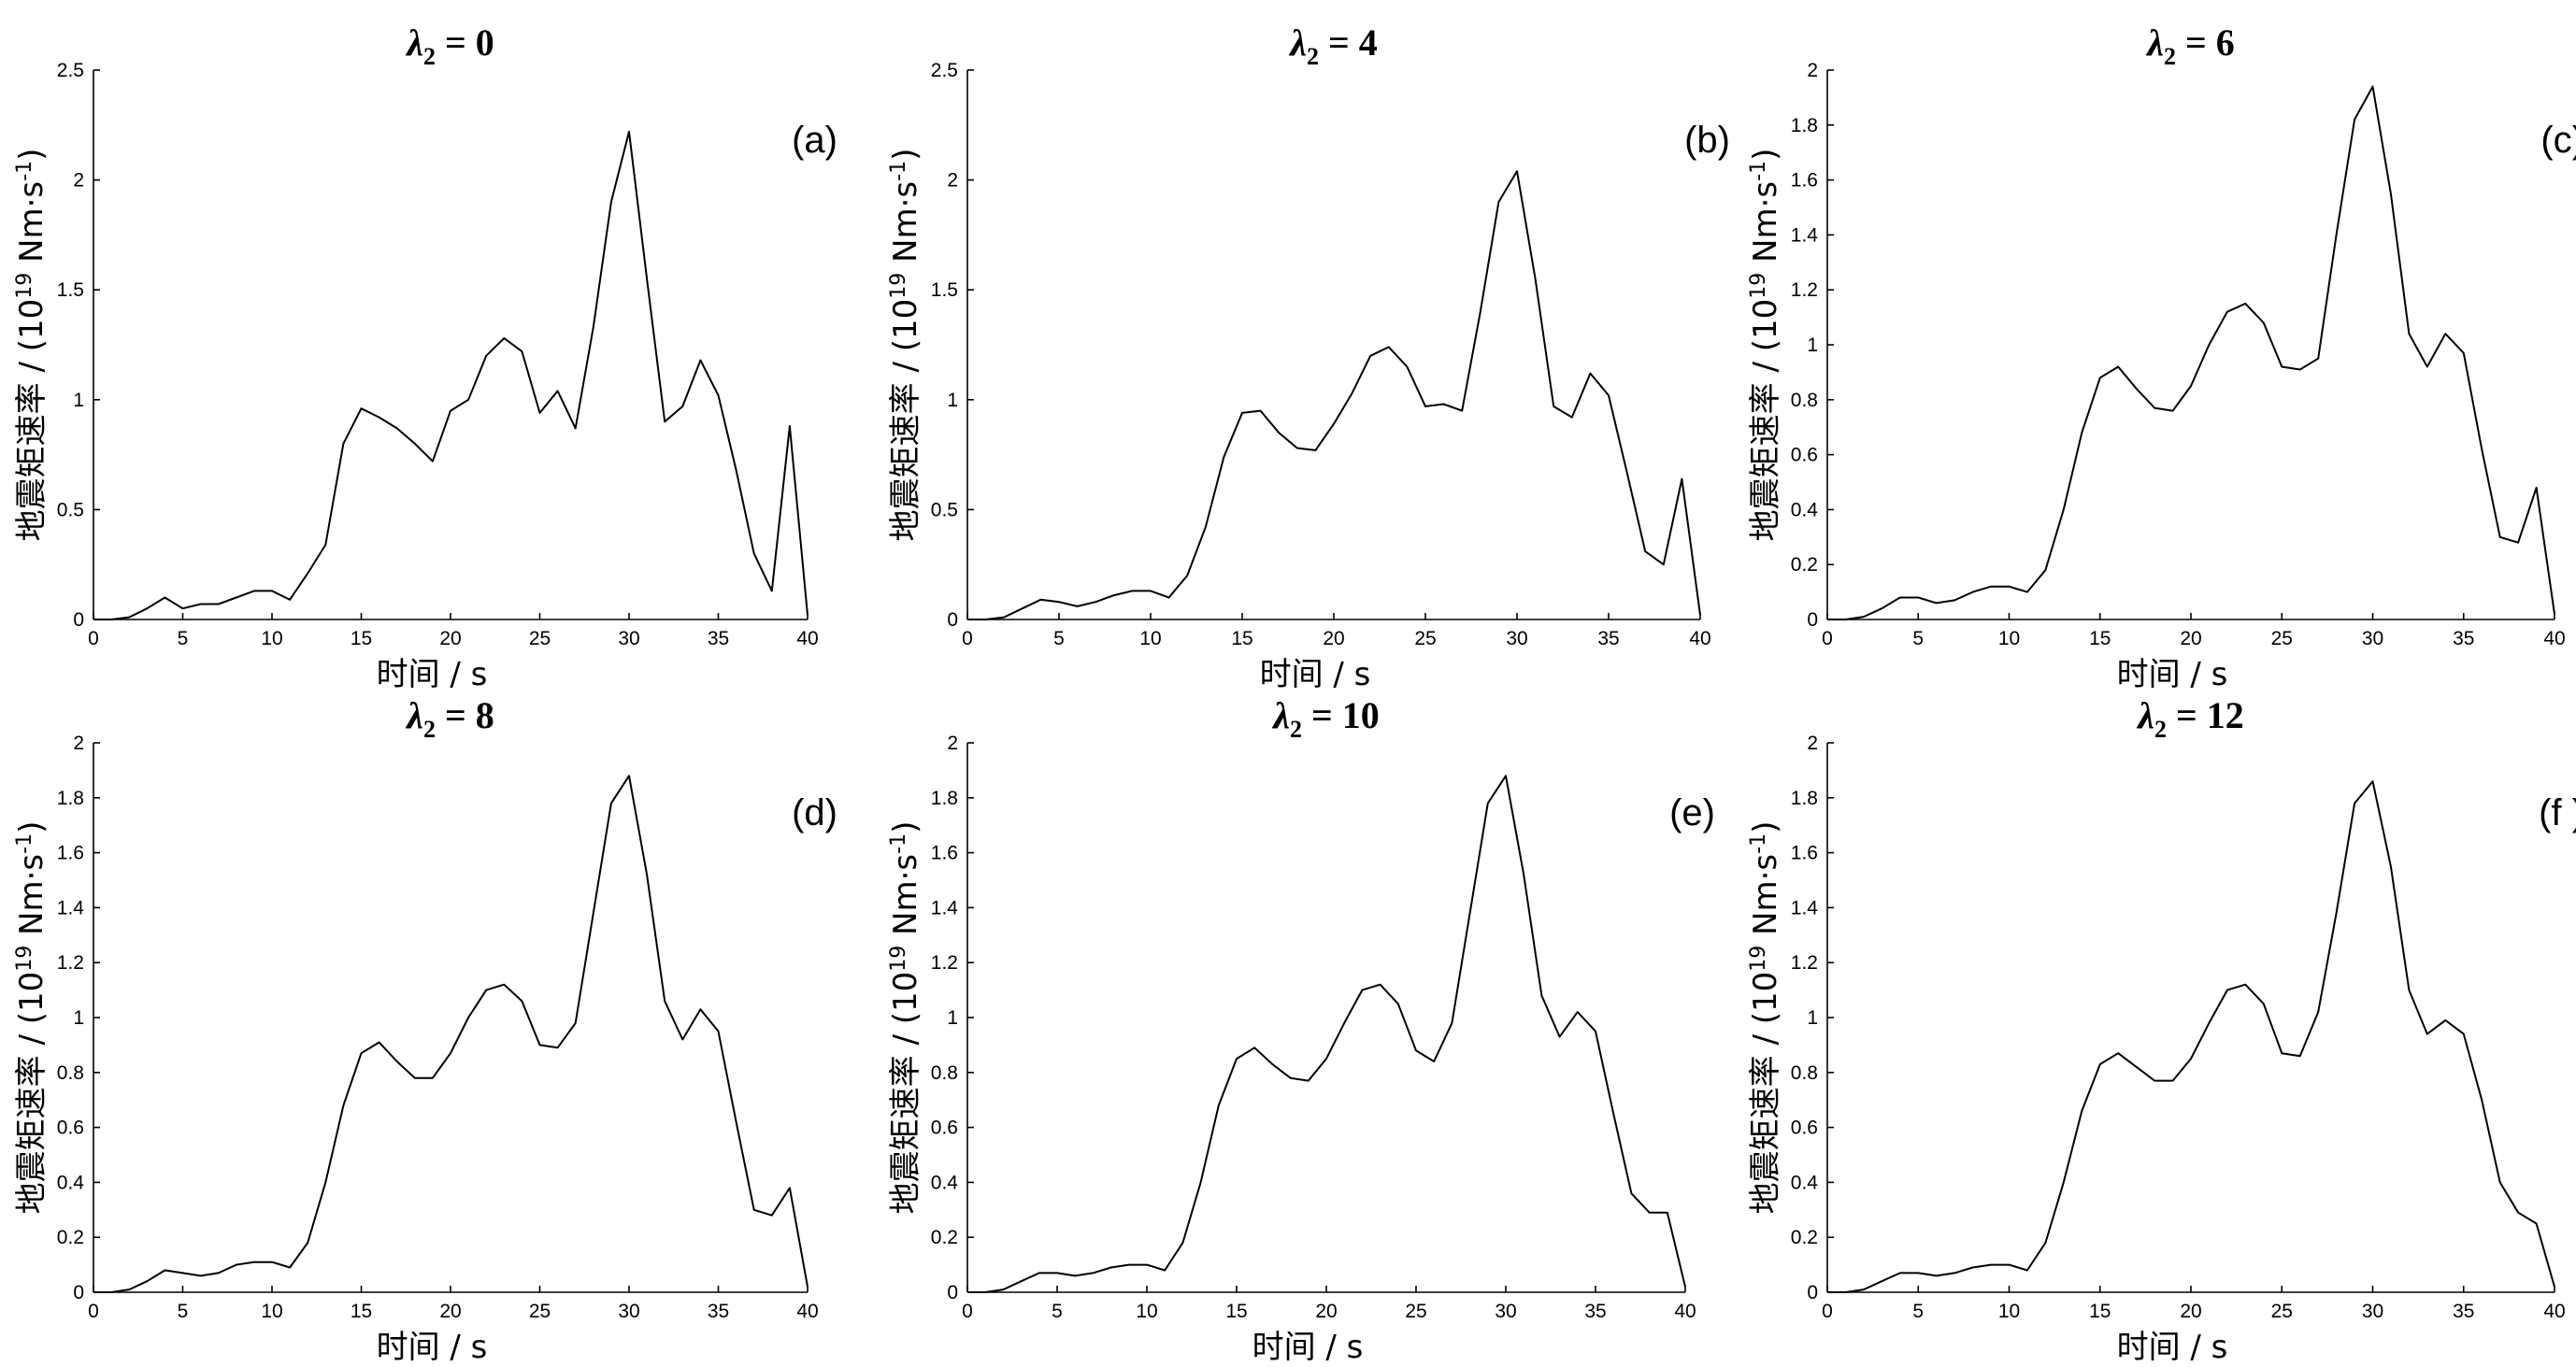 Image resolution: width=2576 pixels, height=1367 pixels. I want to click on chart-title: λ2 = 4, so click(1333, 45).